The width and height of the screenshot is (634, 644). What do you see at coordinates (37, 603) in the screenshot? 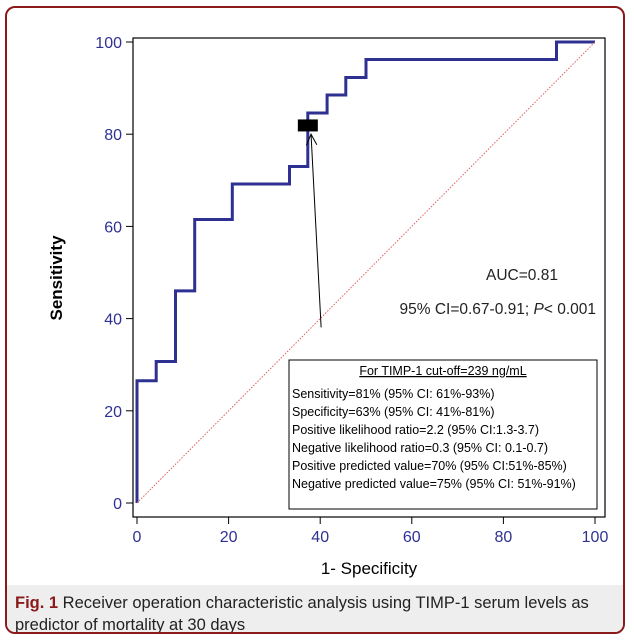
I see `caption-label: Fig. 1` at bounding box center [37, 603].